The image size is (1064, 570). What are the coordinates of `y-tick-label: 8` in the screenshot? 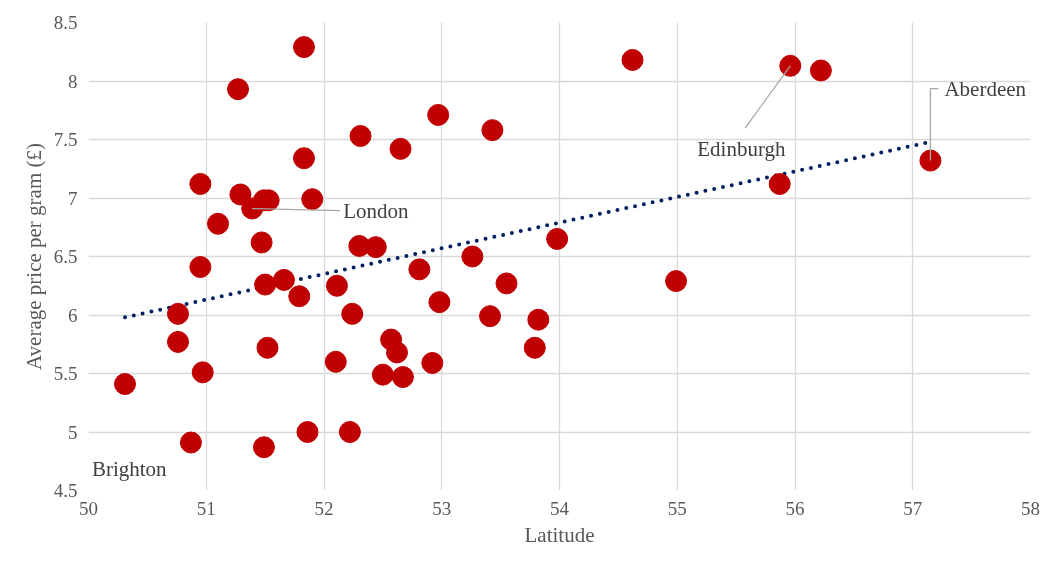 It's located at (73, 81).